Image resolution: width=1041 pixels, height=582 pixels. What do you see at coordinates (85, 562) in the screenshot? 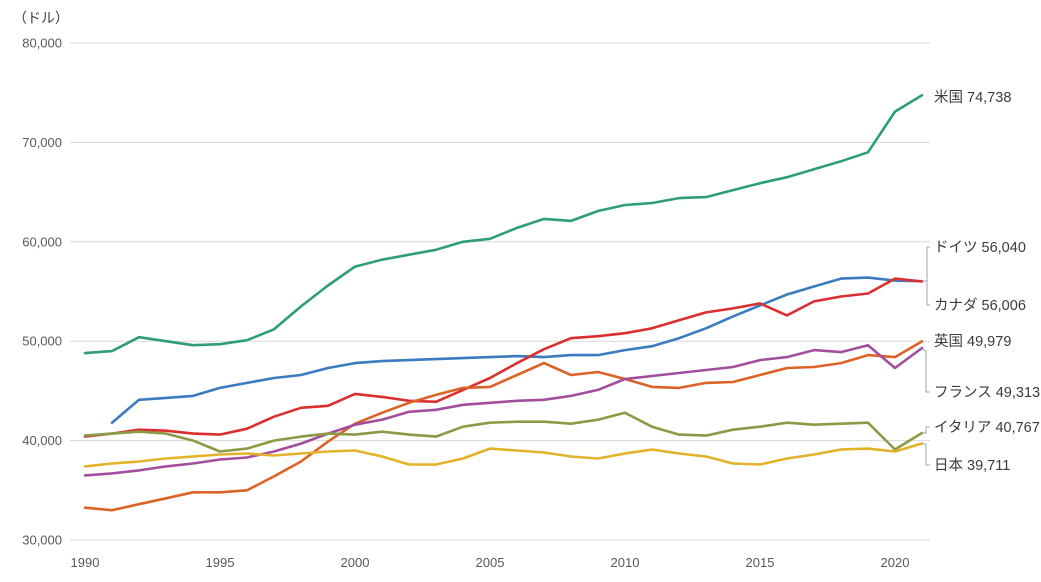
I see `x-axis-label-1990: 1990` at bounding box center [85, 562].